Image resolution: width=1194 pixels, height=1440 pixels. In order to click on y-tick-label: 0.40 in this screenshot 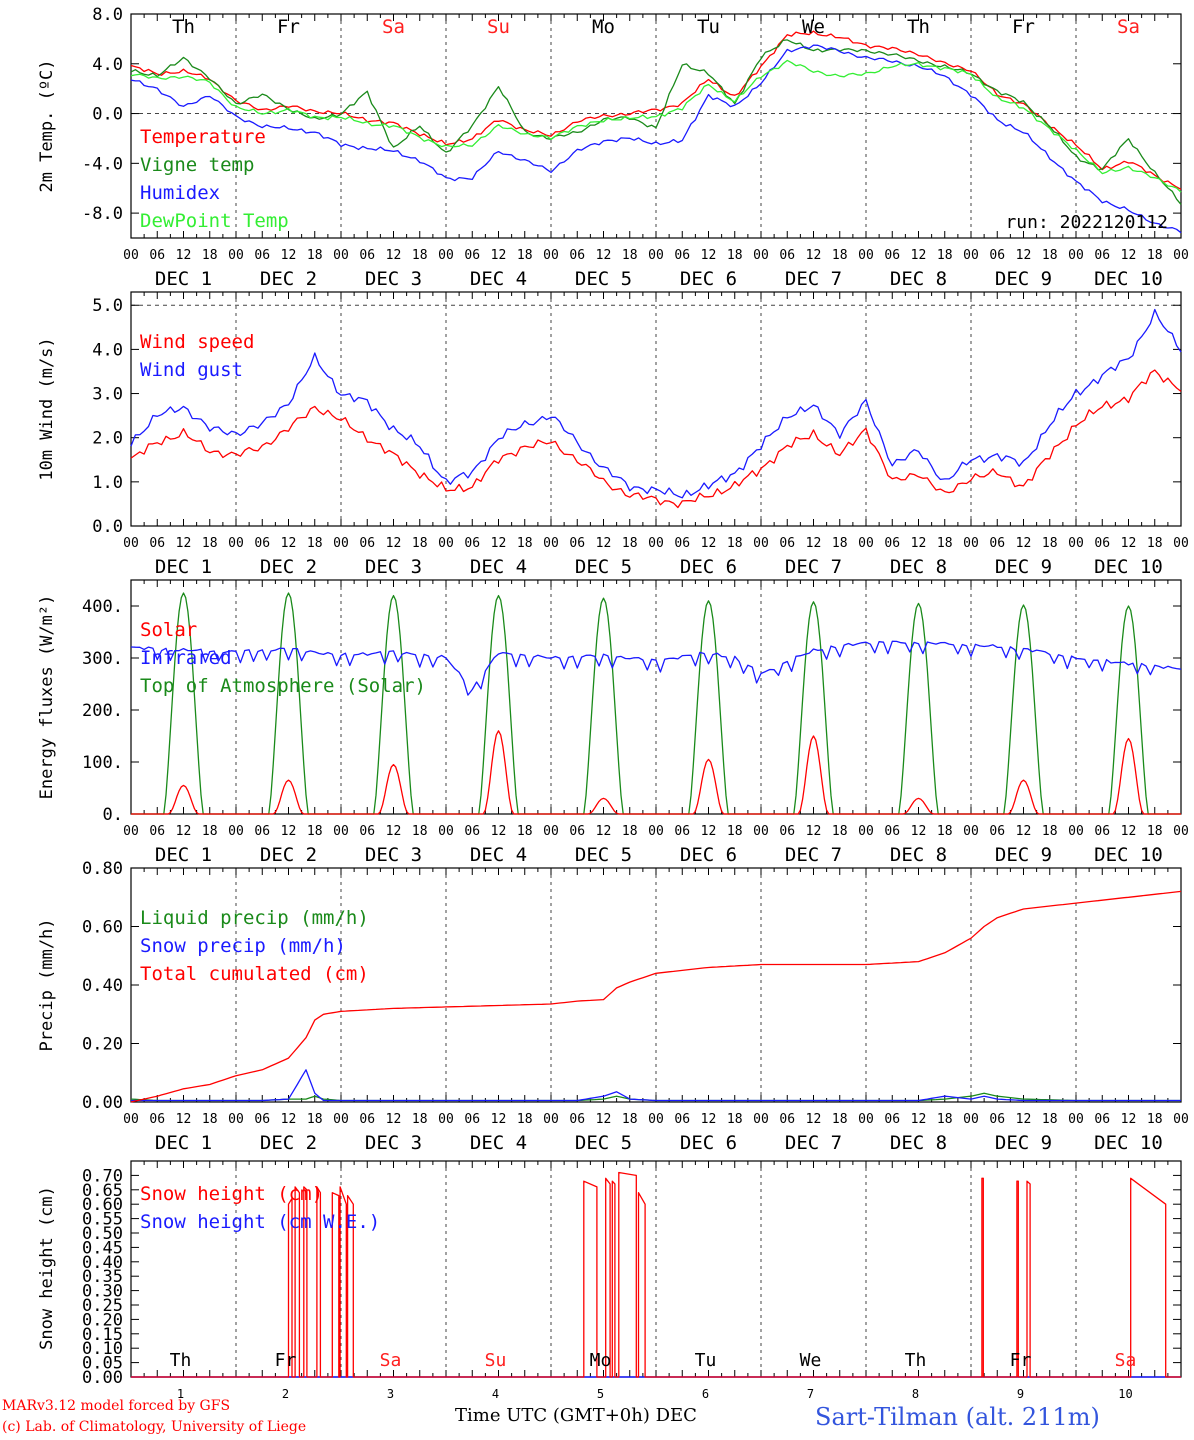, I will do `click(102, 986)`.